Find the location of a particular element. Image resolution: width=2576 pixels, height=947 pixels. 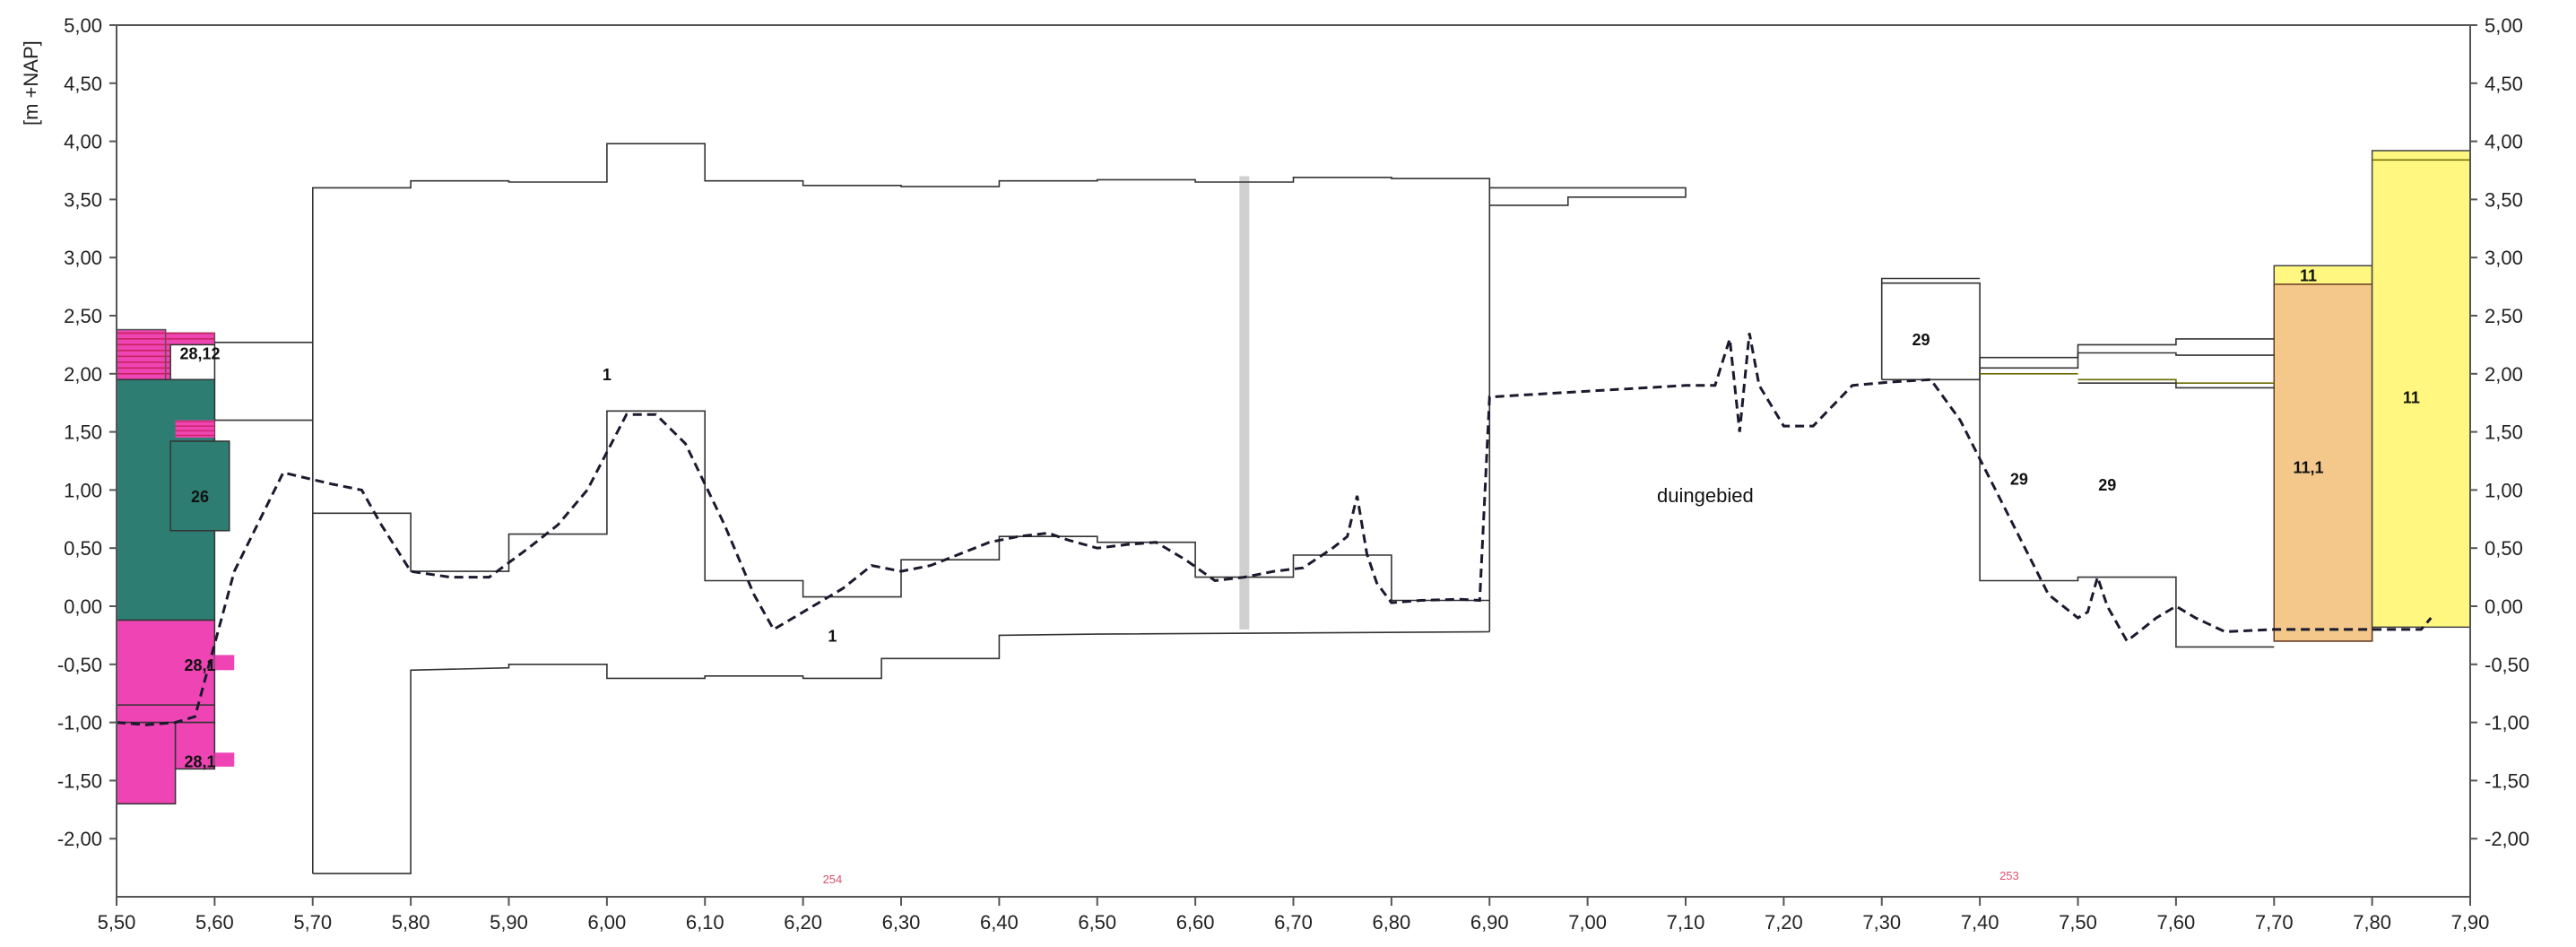

y-tick-label-left: 4,00 is located at coordinates (83, 142).